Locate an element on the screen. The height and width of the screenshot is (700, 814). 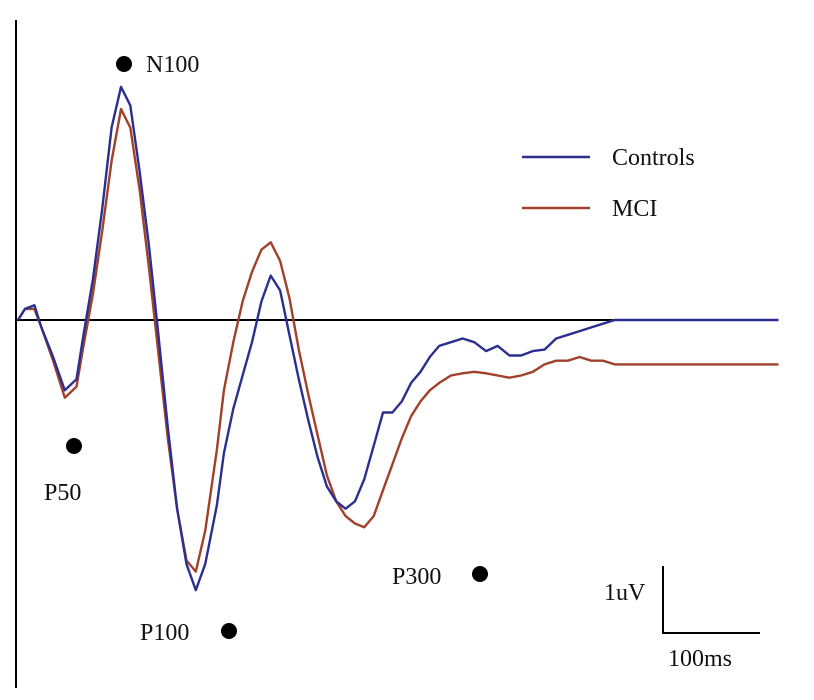
annotation-p100: P100 is located at coordinates (188, 633).